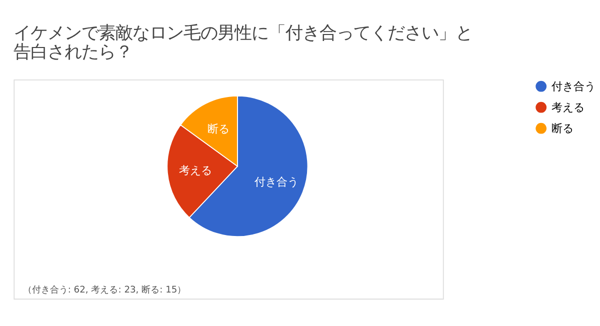  Describe the element at coordinates (276, 181) in the screenshot. I see `slice-label: 付き合う` at that location.